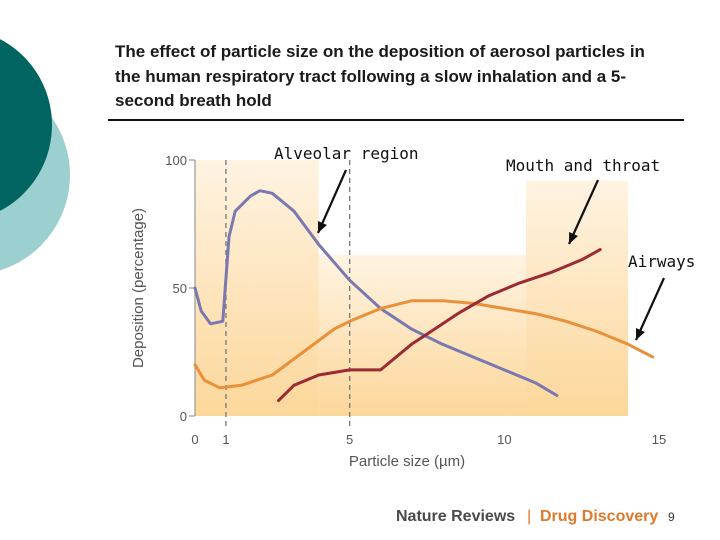 The width and height of the screenshot is (720, 540). What do you see at coordinates (504, 439) in the screenshot?
I see `x-tick-label-3: 10` at bounding box center [504, 439].